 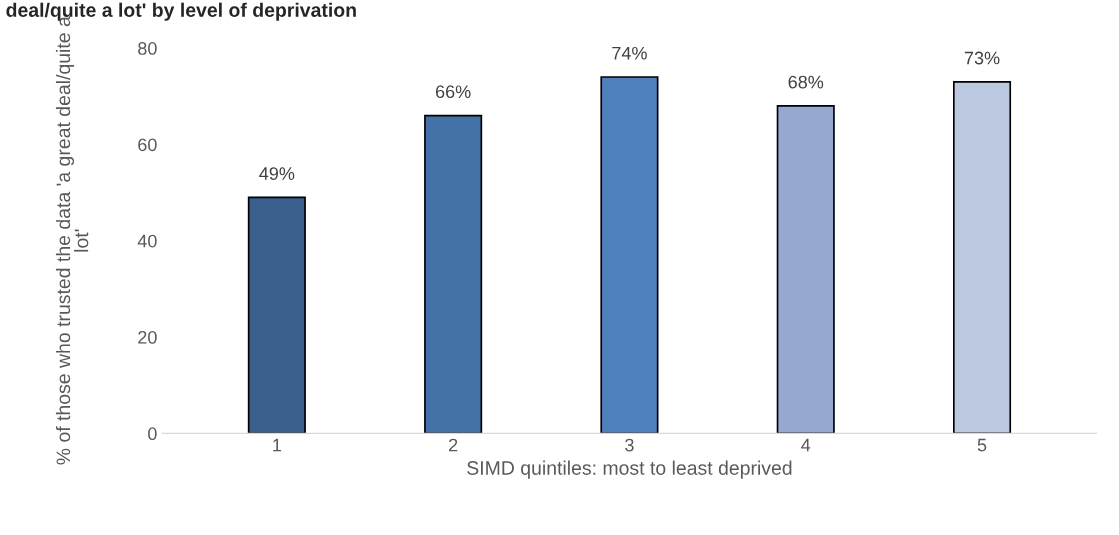 What do you see at coordinates (629, 53) in the screenshot?
I see `data-label: 74%` at bounding box center [629, 53].